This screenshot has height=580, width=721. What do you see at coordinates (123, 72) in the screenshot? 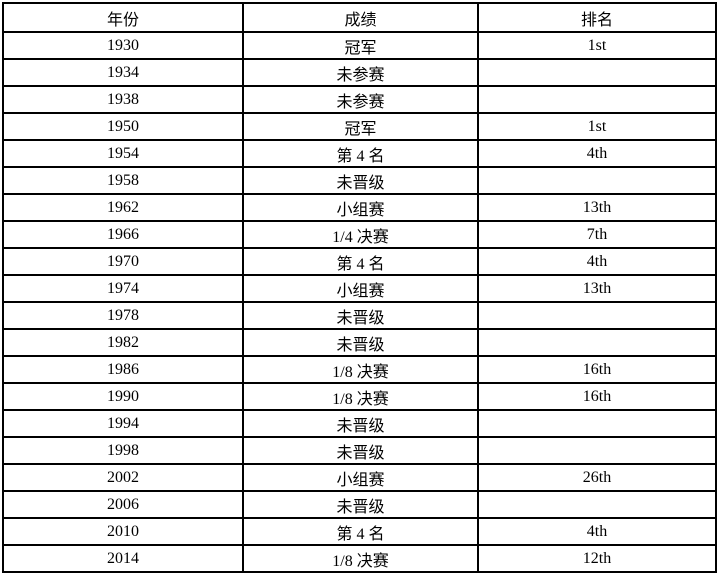
I see `year-cell: 1934` at bounding box center [123, 72].